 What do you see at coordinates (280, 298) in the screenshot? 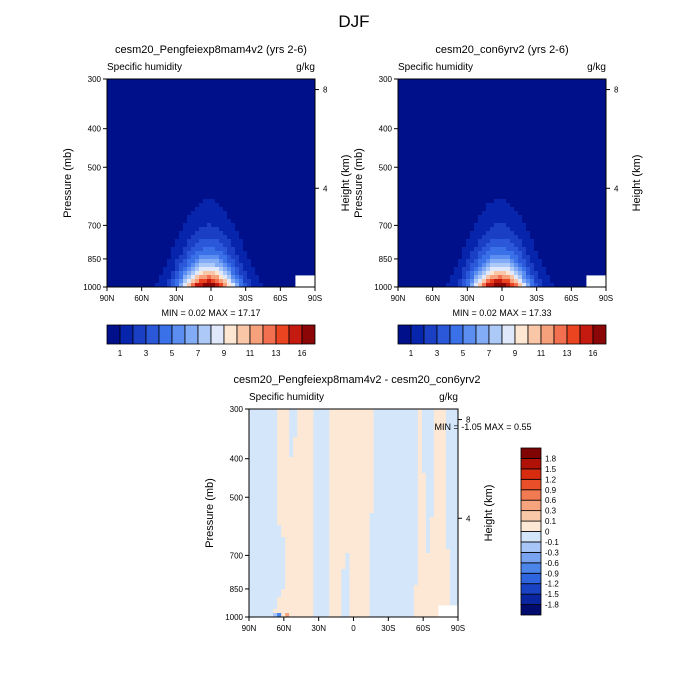
I see `x-tick-label: 60S` at bounding box center [280, 298].